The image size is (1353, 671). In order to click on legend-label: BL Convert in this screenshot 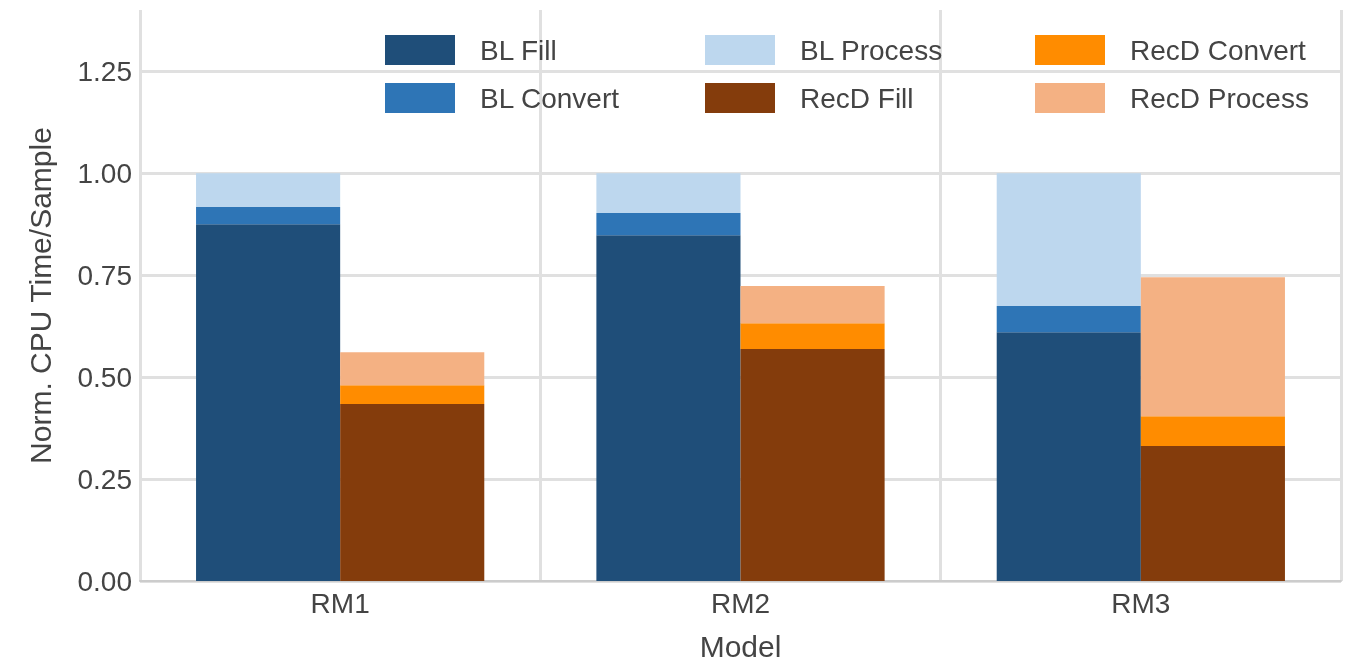, I will do `click(550, 98)`.